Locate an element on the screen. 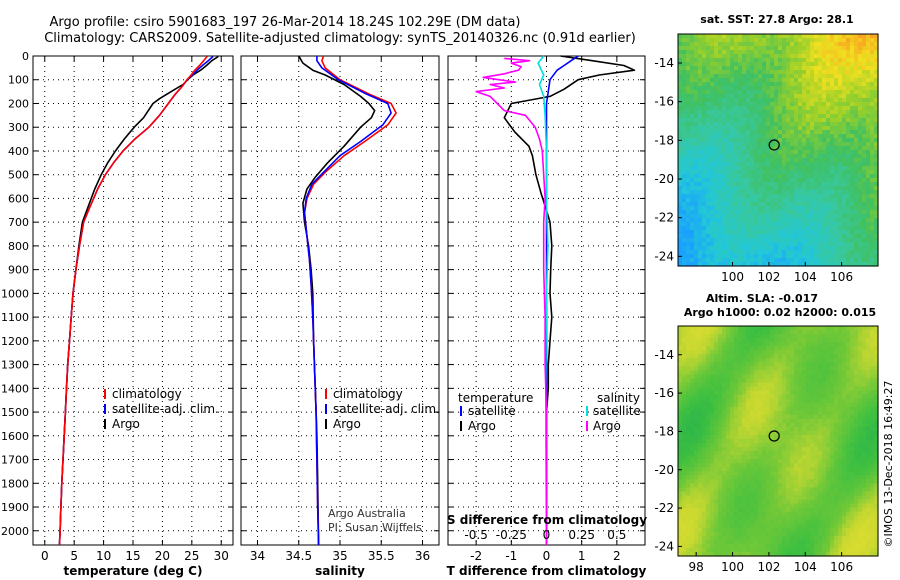 The height and width of the screenshot is (580, 900). series-line-climatology is located at coordinates (133, 300).